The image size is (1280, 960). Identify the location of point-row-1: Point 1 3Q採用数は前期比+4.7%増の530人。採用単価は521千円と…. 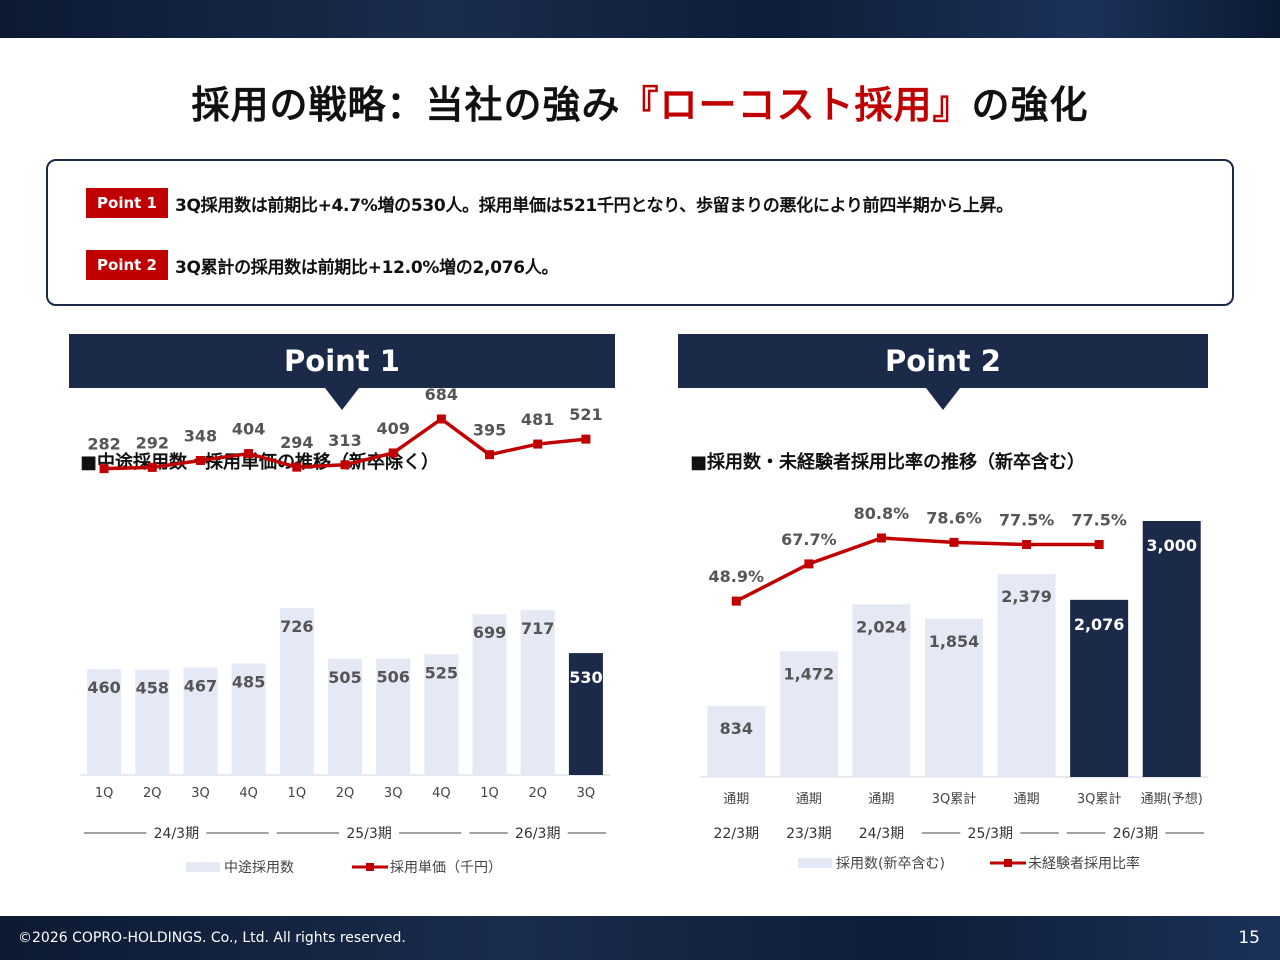
(549, 203).